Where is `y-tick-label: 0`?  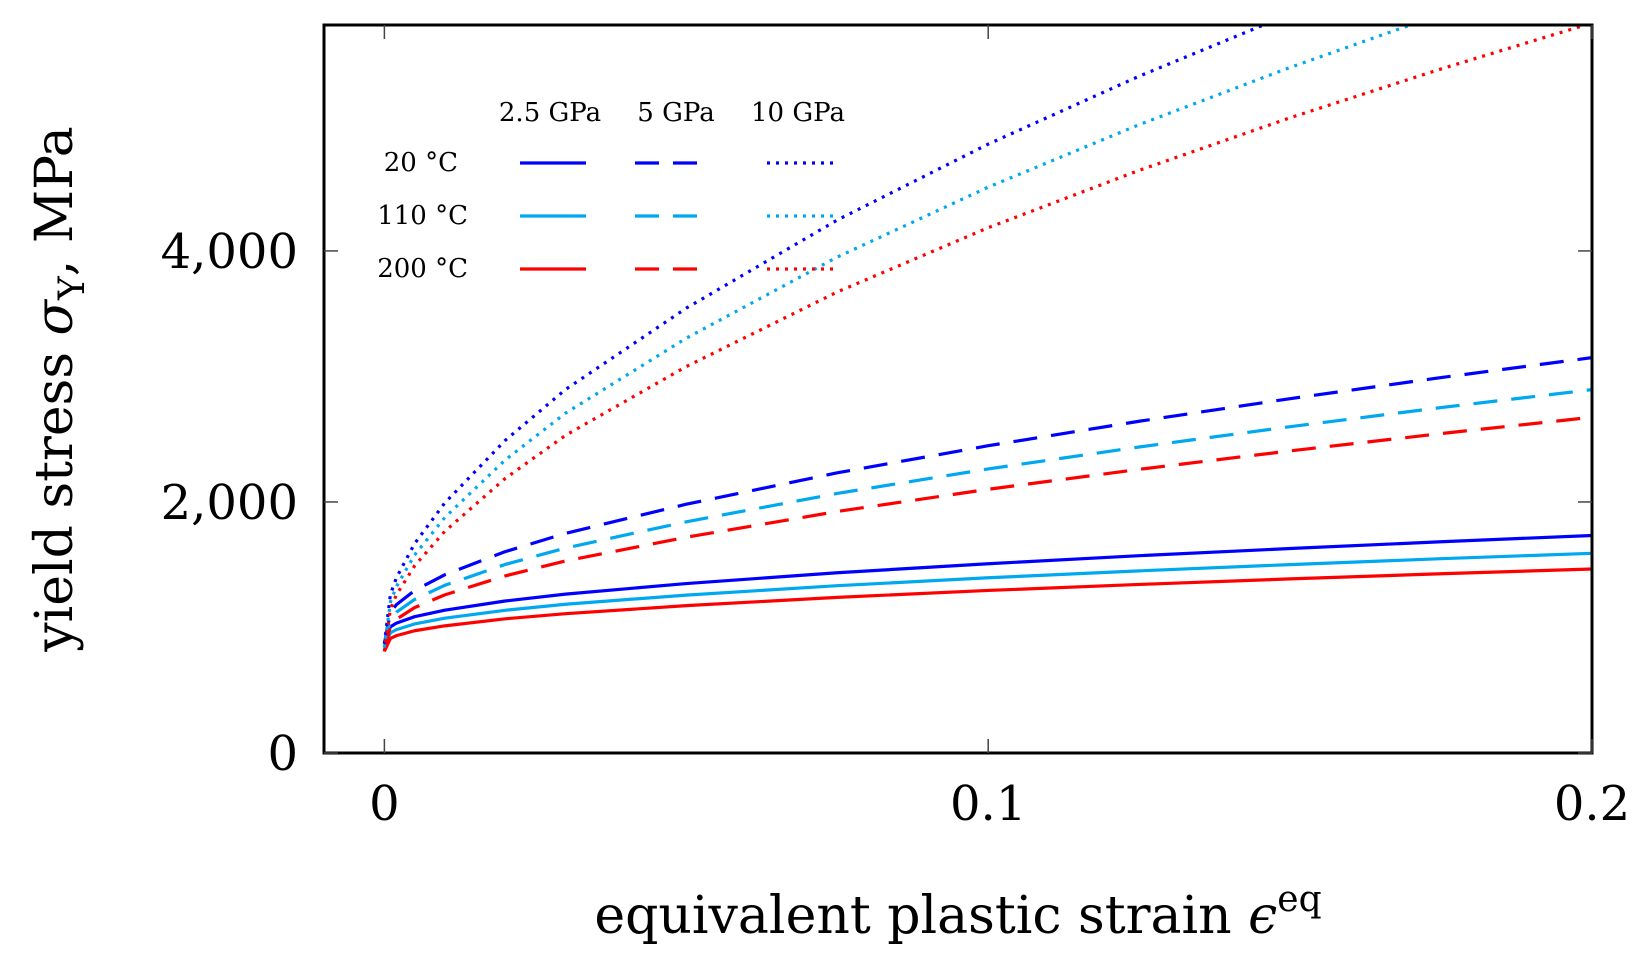 y-tick-label: 0 is located at coordinates (282, 754).